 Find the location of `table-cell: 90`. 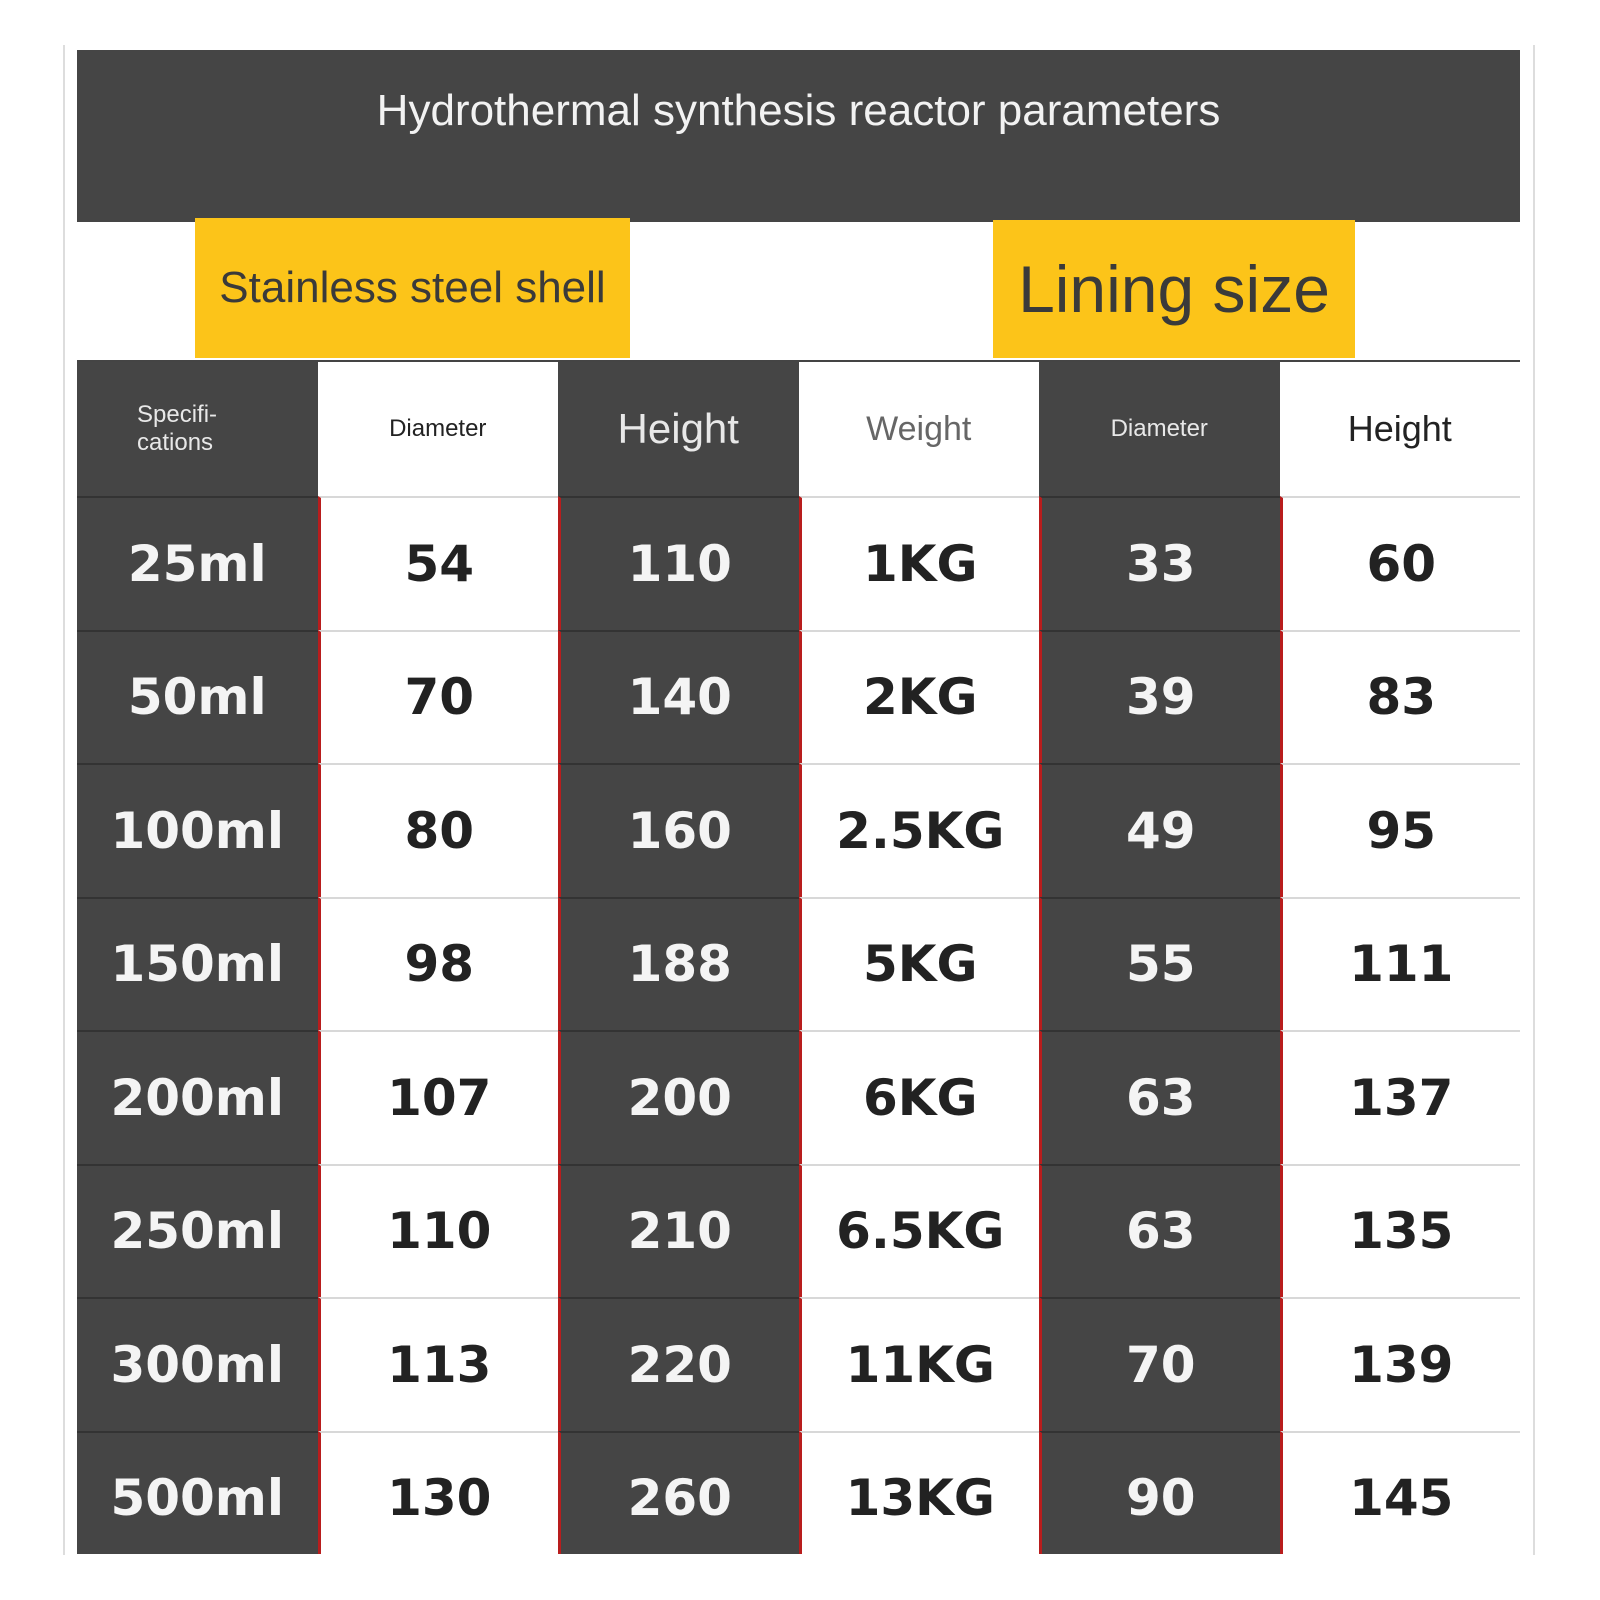

table-cell: 90 is located at coordinates (1159, 1492).